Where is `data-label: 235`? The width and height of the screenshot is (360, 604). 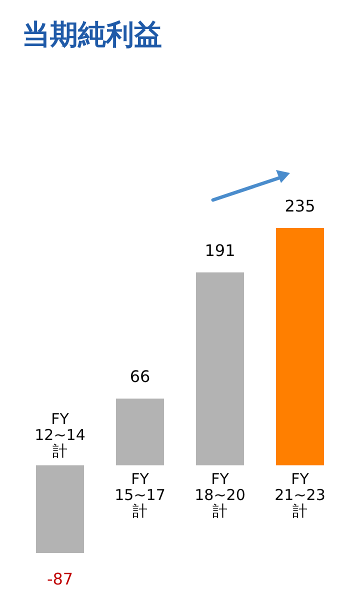 data-label: 235 is located at coordinates (300, 206).